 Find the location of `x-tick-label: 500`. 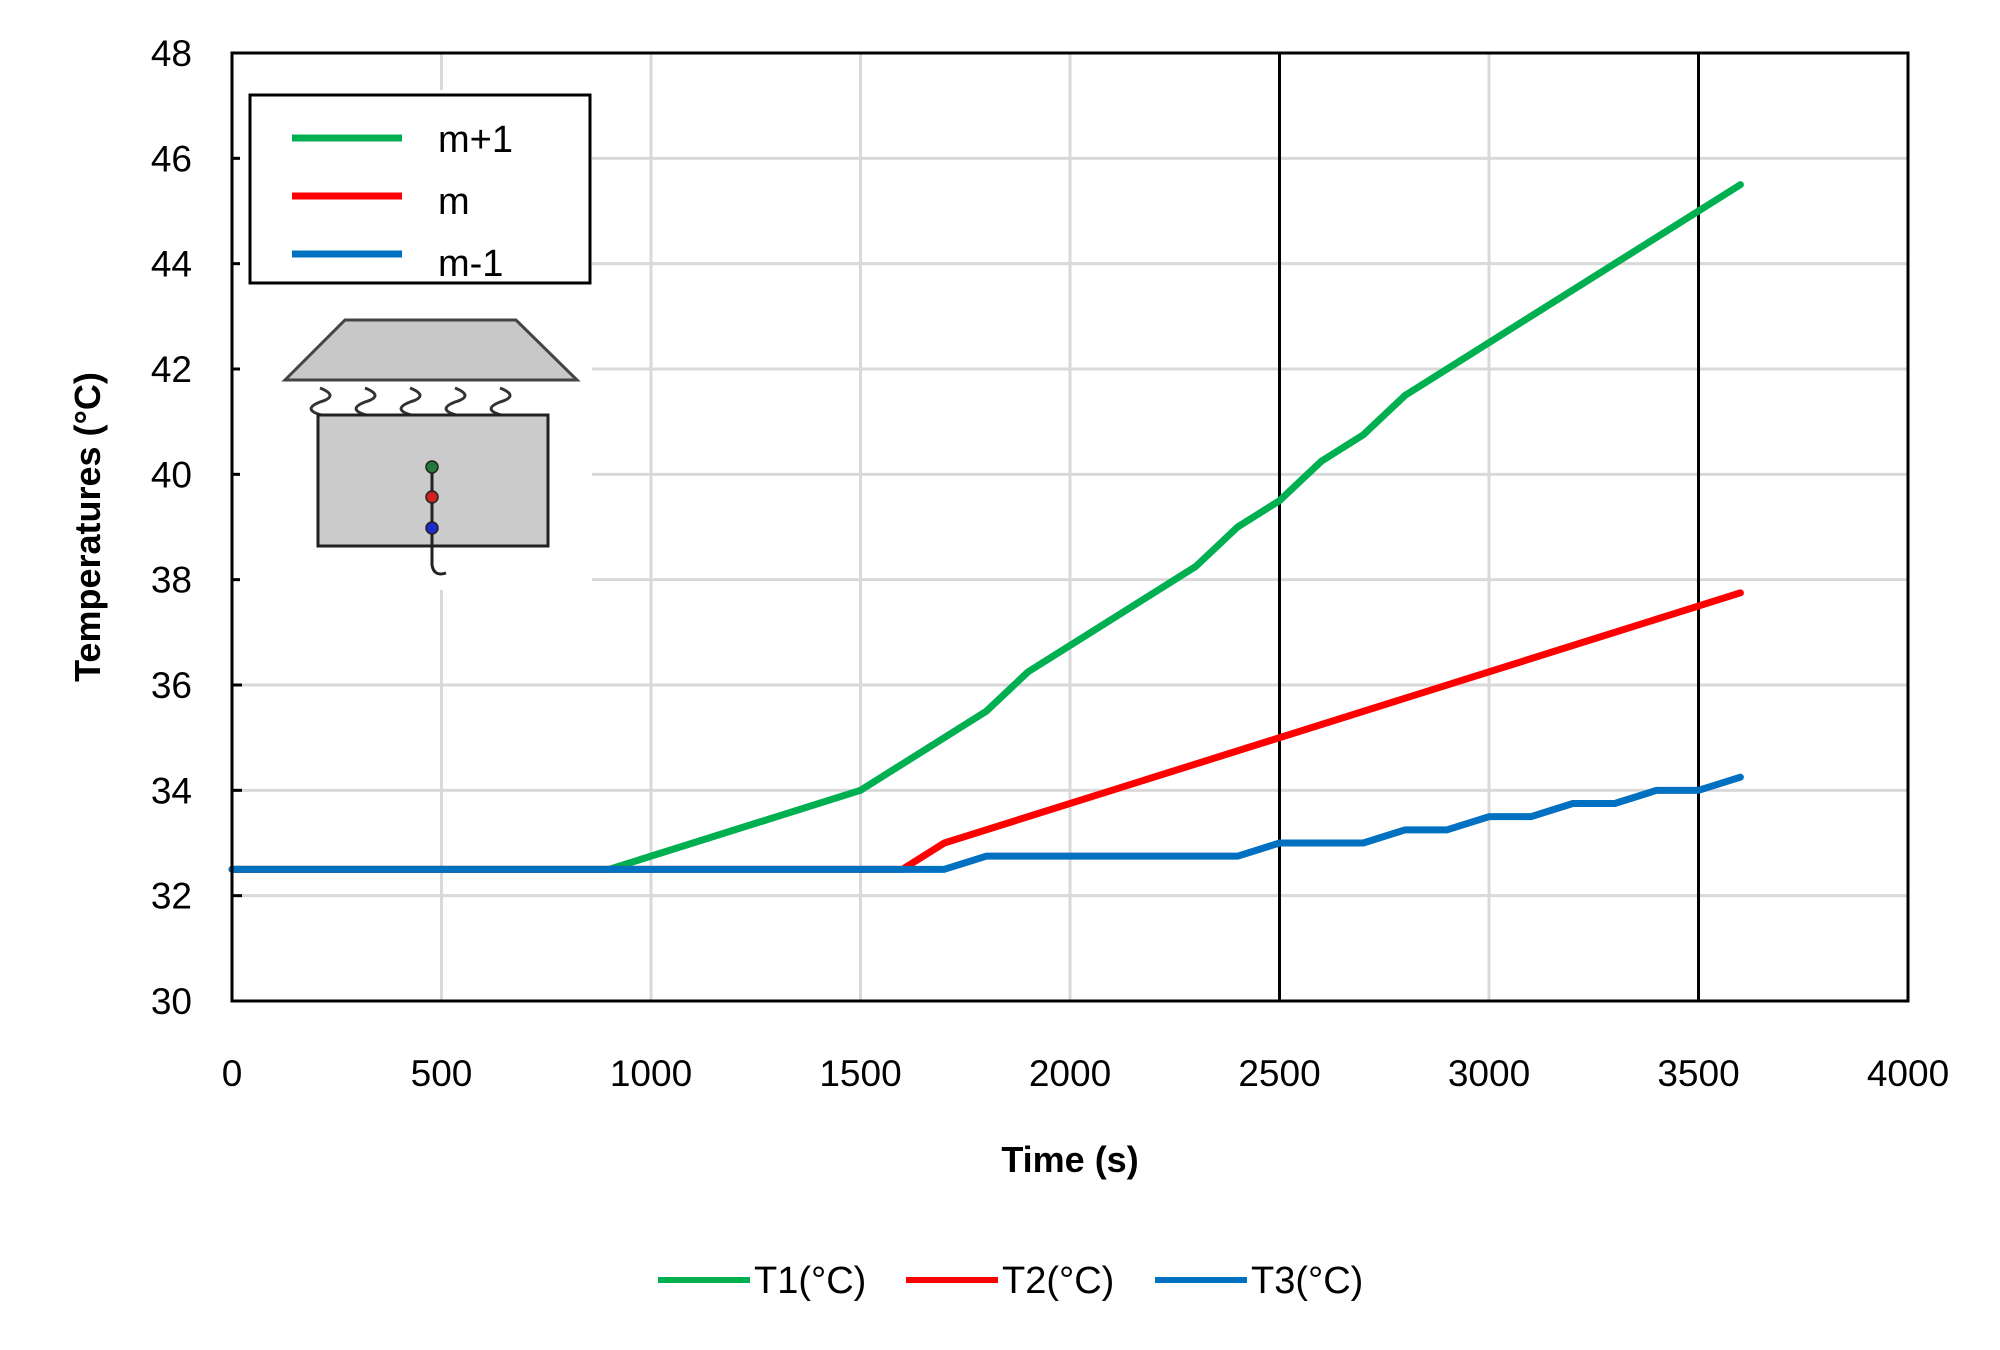

x-tick-label: 500 is located at coordinates (442, 1073).